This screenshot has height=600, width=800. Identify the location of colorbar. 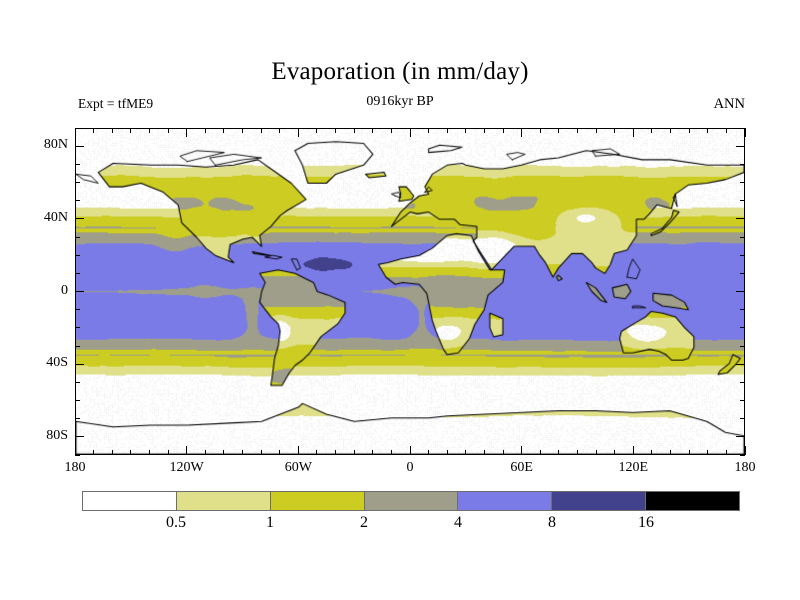
(411, 501).